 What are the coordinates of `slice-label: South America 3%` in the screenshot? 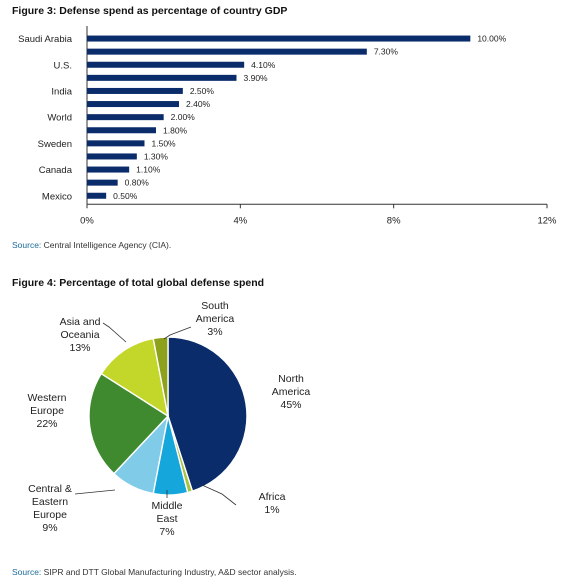 It's located at (215, 319).